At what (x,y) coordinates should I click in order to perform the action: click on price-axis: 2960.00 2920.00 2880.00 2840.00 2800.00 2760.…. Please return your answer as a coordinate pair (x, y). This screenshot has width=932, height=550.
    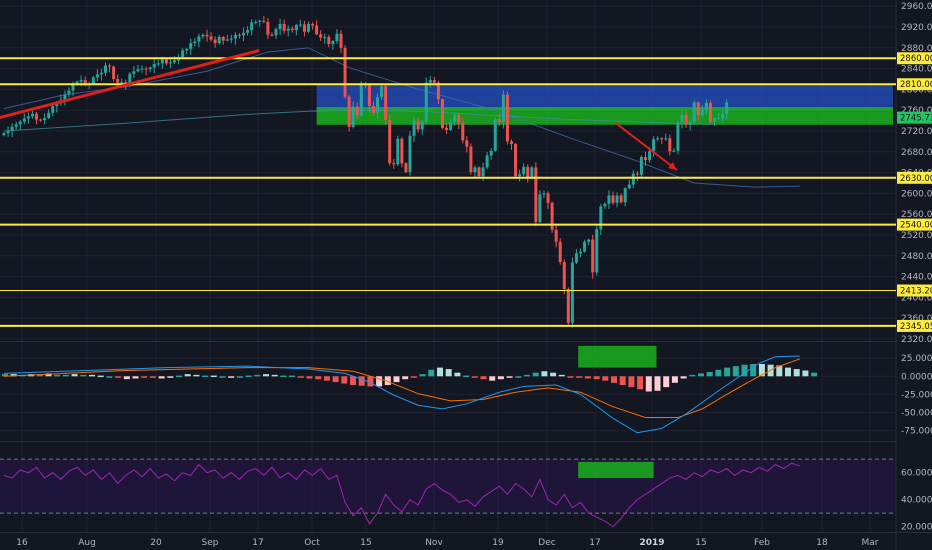
    Looking at the image, I should click on (914, 267).